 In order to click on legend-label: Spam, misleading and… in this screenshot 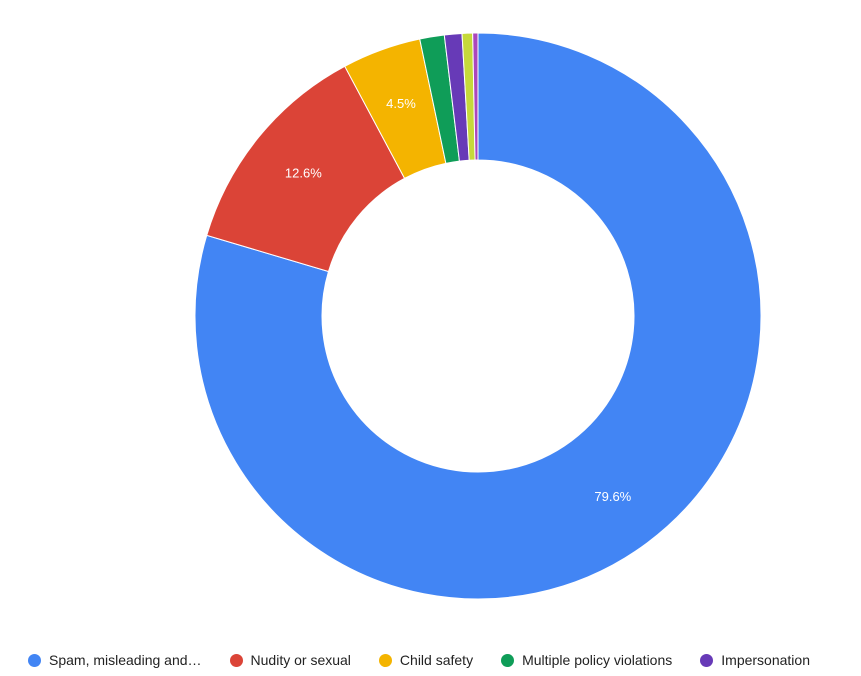, I will do `click(125, 660)`.